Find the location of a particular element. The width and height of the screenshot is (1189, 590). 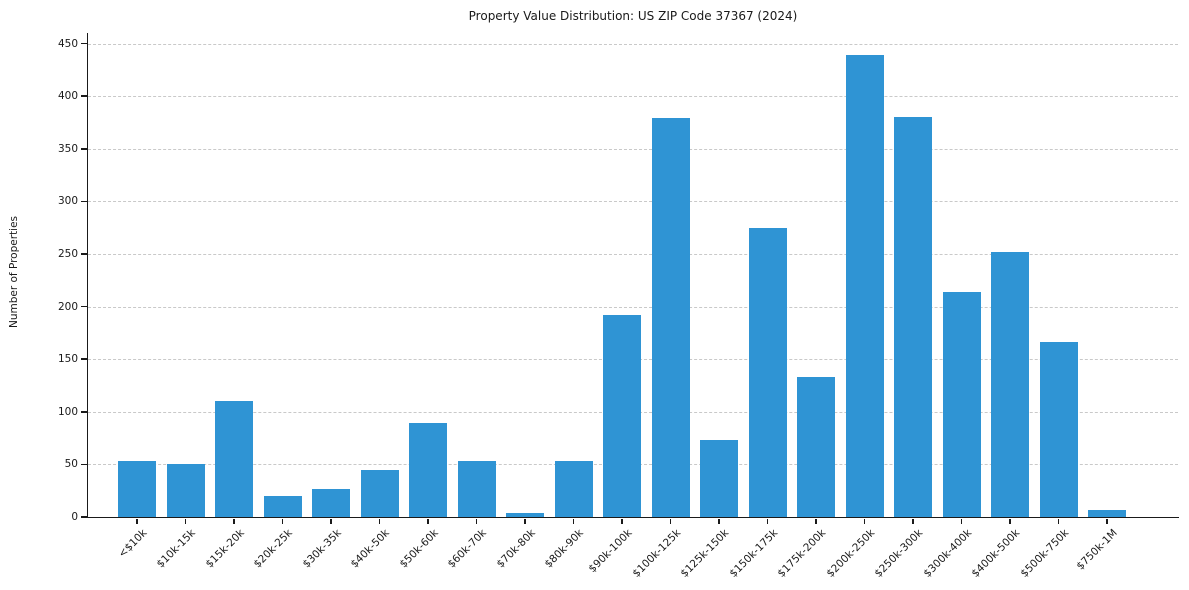

y-tick-label: 350 is located at coordinates (67, 148).